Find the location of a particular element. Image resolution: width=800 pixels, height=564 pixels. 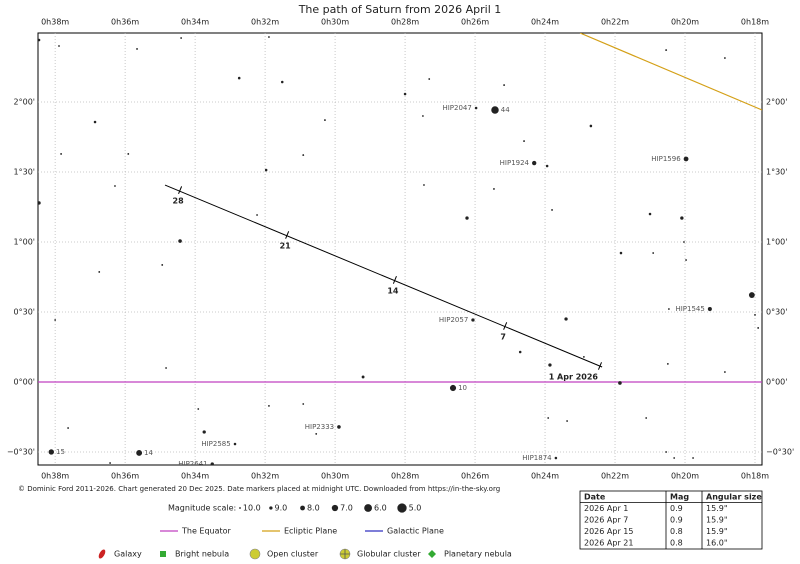

star-label: HIP2047 is located at coordinates (456, 108).